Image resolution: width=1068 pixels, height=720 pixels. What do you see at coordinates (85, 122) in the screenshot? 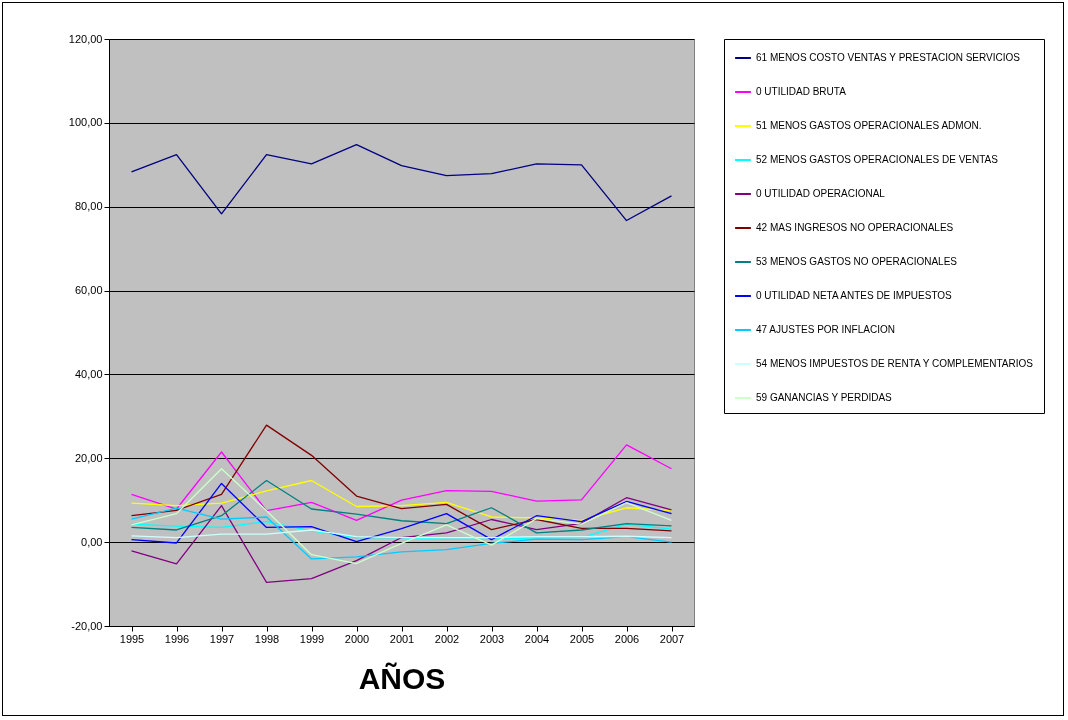
I see `y-tick-label: 100,00` at bounding box center [85, 122].